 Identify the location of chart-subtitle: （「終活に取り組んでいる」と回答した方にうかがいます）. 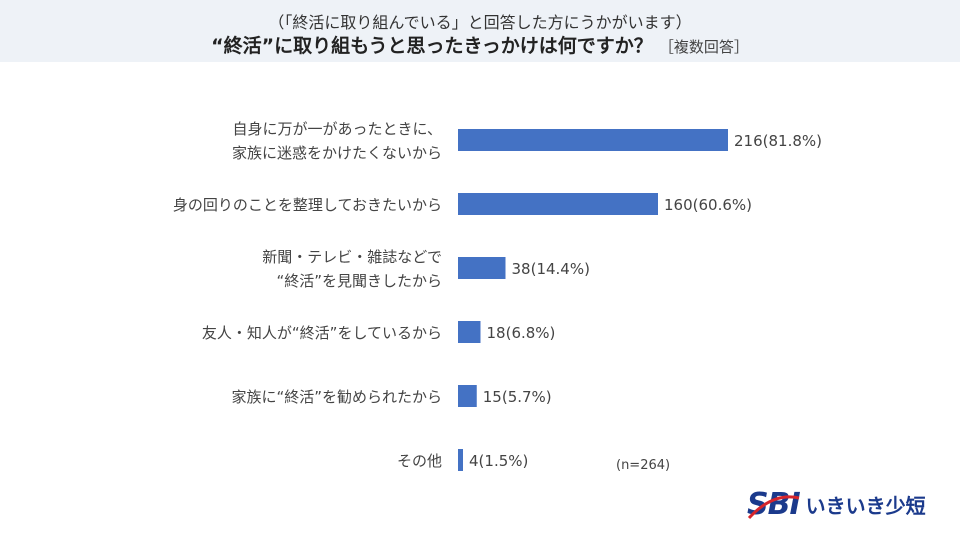
(480, 22).